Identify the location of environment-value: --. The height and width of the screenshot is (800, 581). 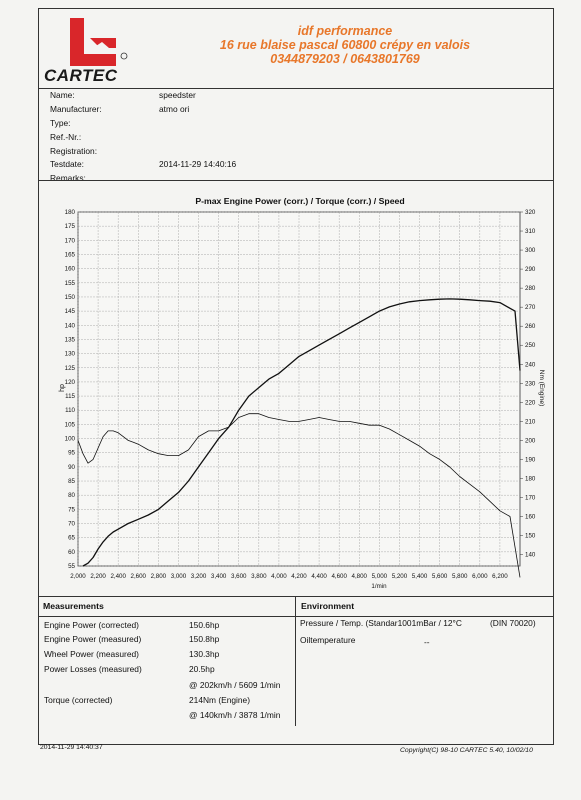
(427, 642).